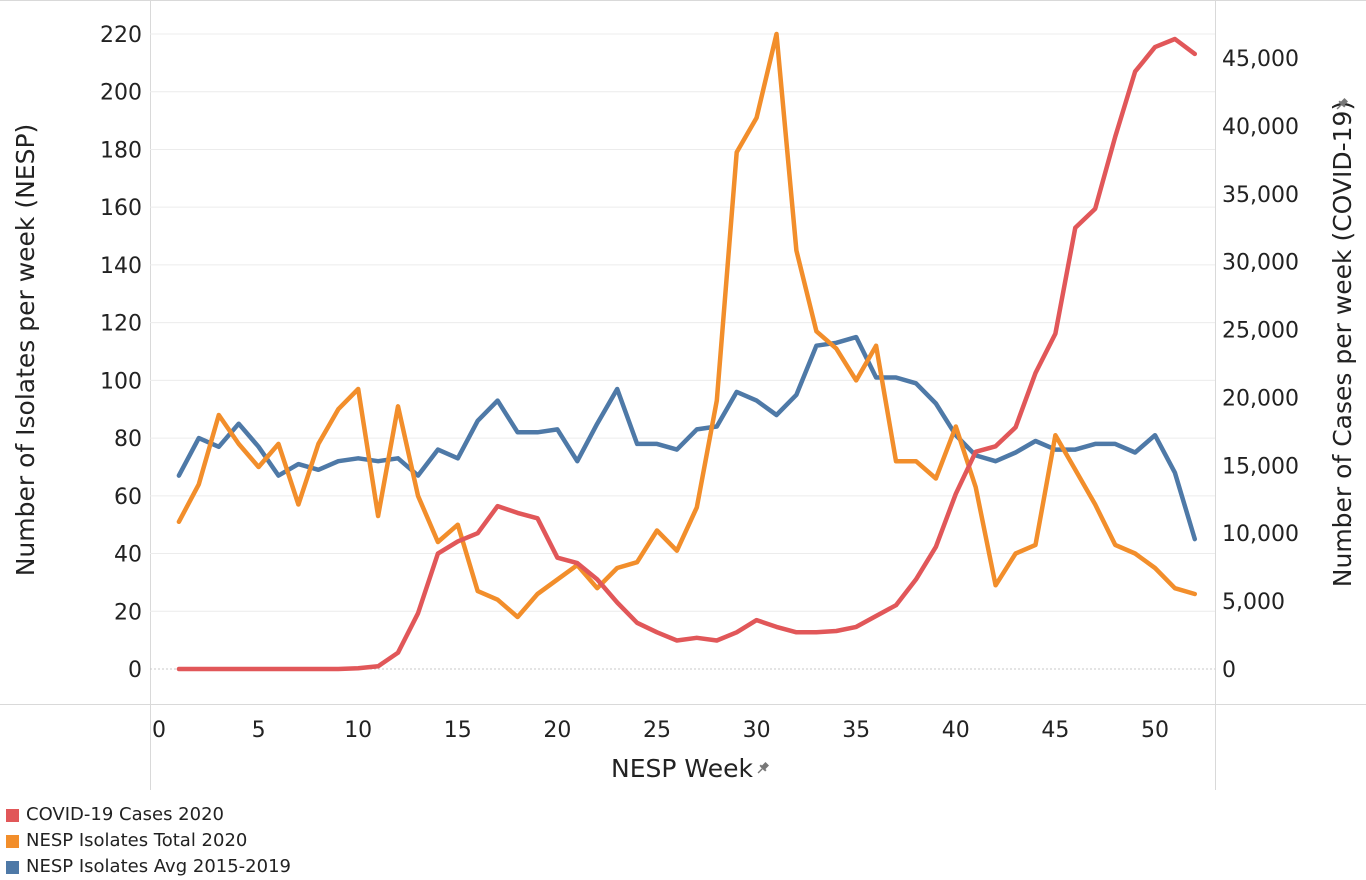 This screenshot has width=1366, height=880. I want to click on legend-swatch-nesp-avg, so click(12, 867).